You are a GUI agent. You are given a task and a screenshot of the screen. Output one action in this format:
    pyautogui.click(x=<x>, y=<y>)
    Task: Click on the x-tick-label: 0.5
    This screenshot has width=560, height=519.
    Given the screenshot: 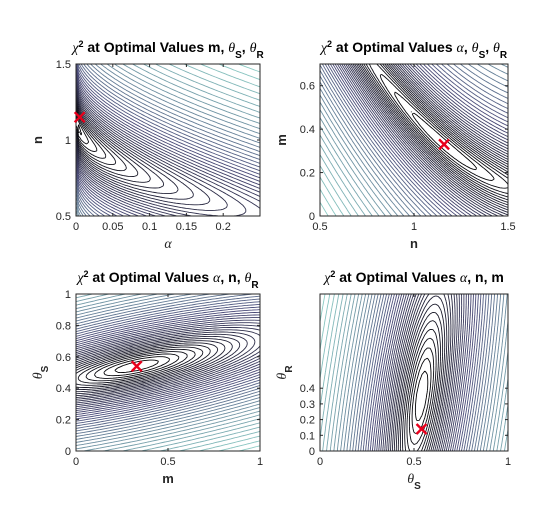 What is the action you would take?
    pyautogui.click(x=413, y=462)
    